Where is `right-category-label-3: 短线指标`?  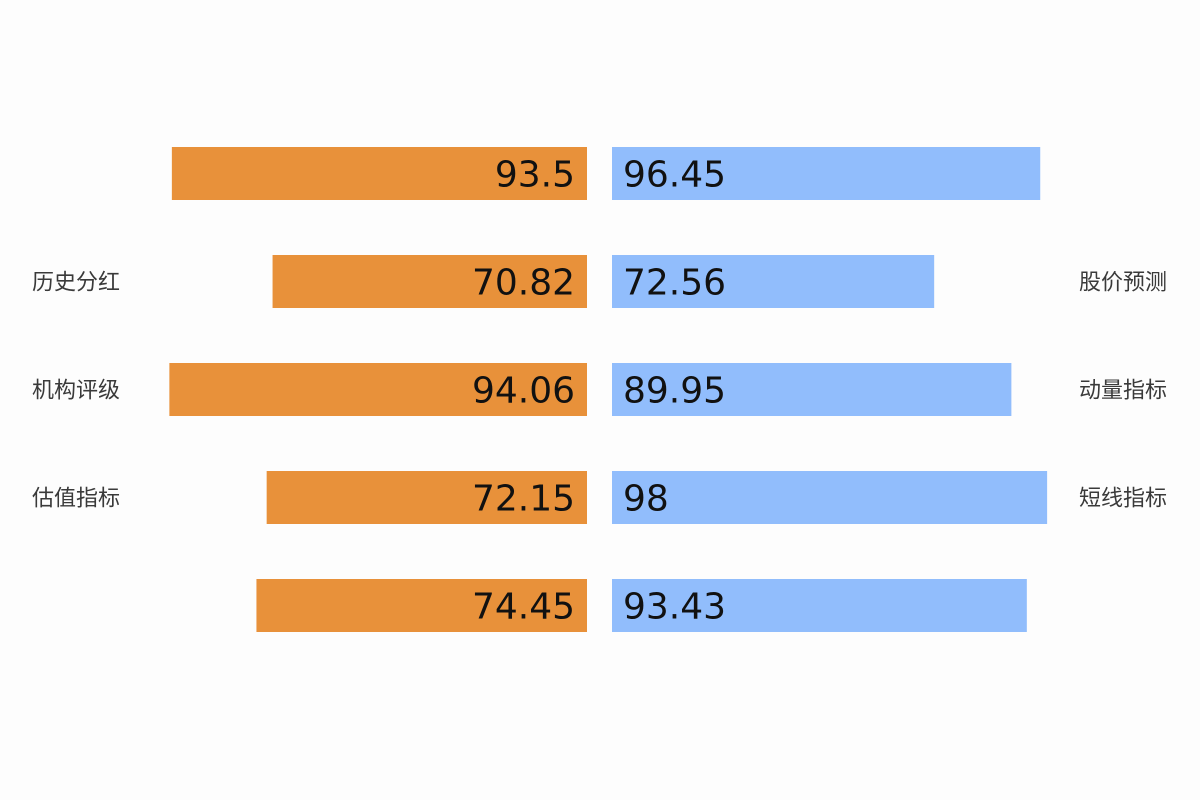
right-category-label-3: 短线指标 is located at coordinates (1123, 499).